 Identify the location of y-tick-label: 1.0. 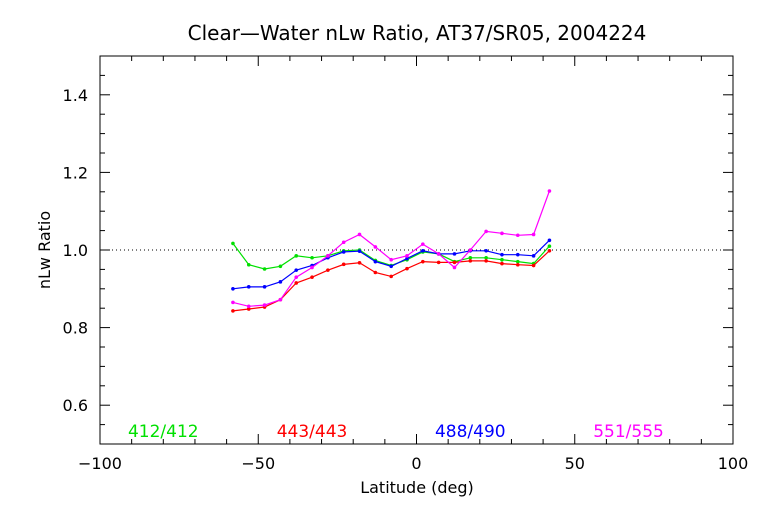
(75, 250).